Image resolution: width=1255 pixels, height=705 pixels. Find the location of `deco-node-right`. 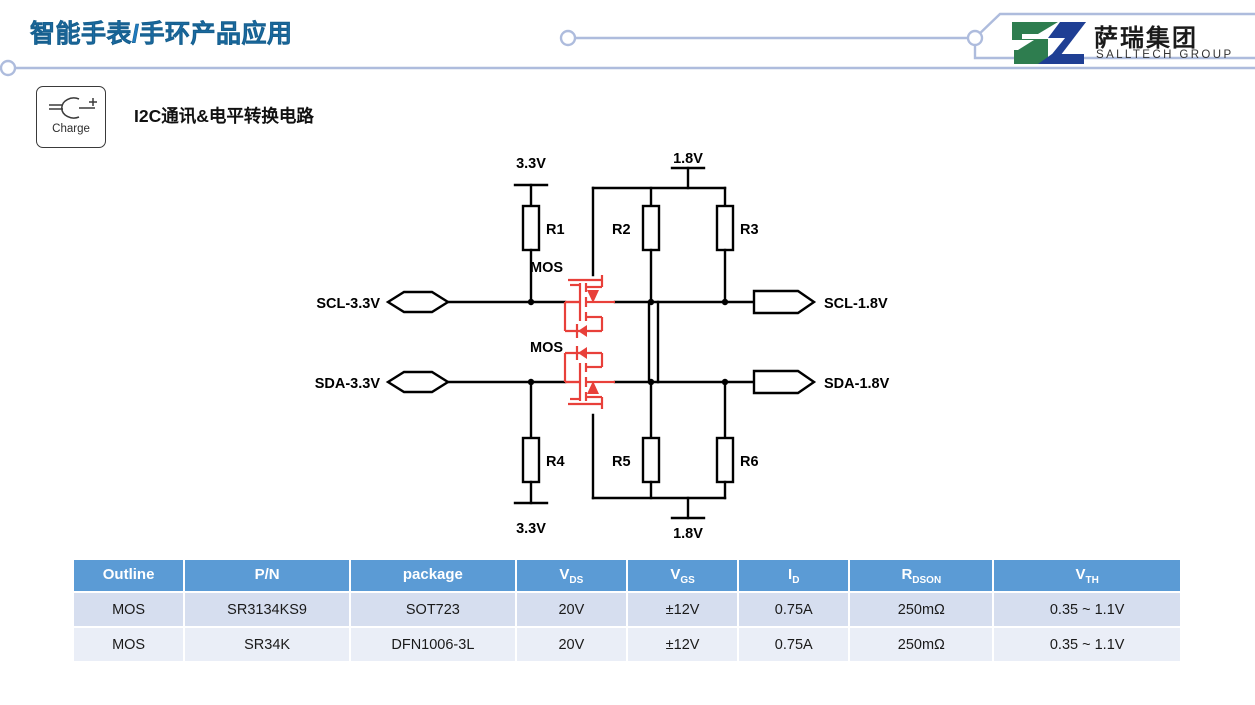

deco-node-right is located at coordinates (975, 38).